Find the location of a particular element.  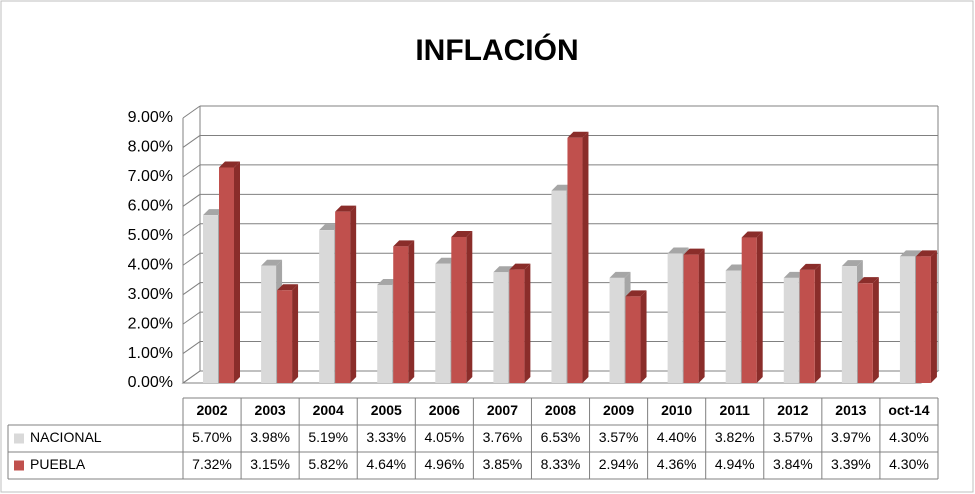

table-cell: 4.40% is located at coordinates (677, 437).